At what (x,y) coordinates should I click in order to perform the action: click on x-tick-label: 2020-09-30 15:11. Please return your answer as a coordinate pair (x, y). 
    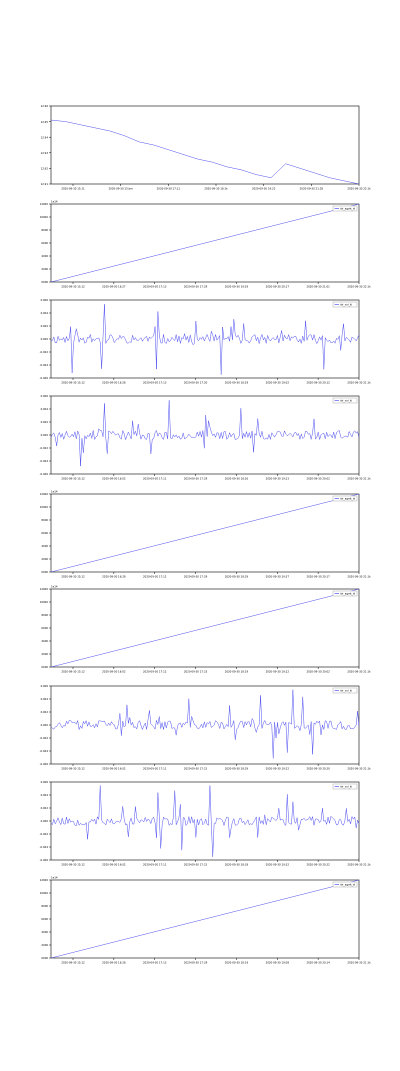
    Looking at the image, I should click on (73, 189).